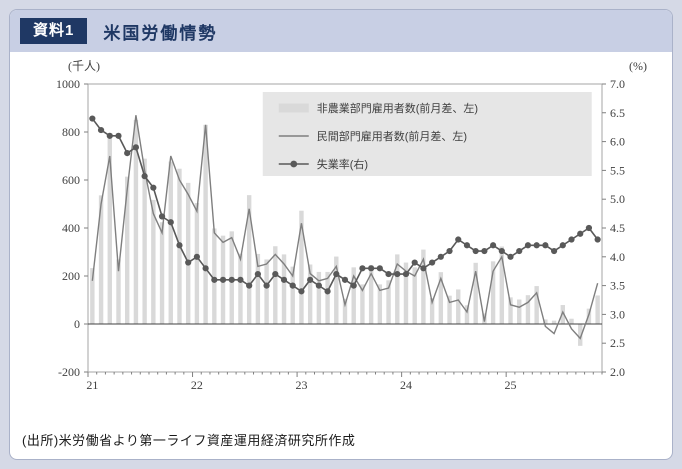 Image resolution: width=682 pixels, height=469 pixels. What do you see at coordinates (293, 108) in the screenshot?
I see `legend-bar-swatch` at bounding box center [293, 108].